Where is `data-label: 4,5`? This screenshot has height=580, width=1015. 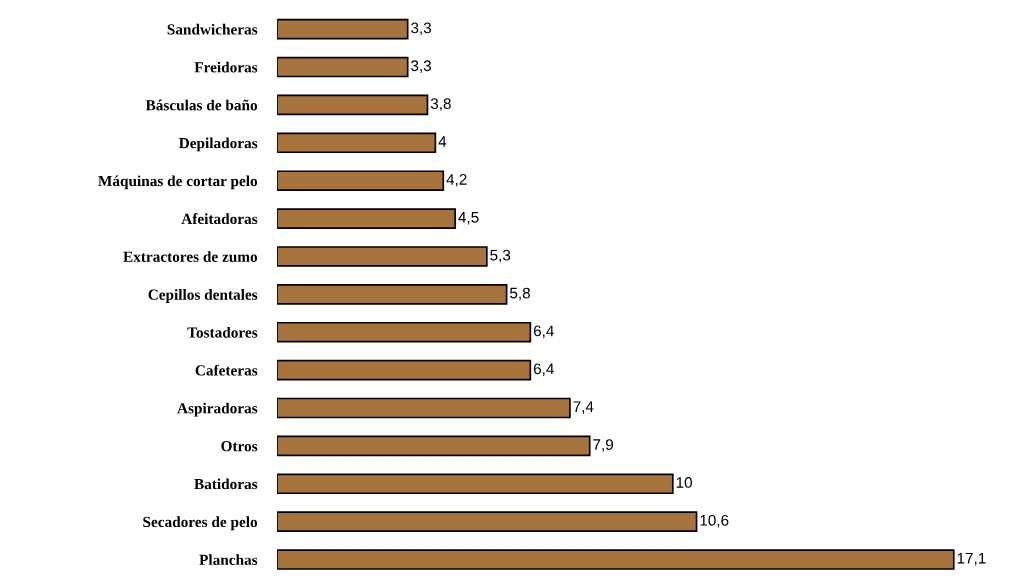
data-label: 4,5 is located at coordinates (468, 218).